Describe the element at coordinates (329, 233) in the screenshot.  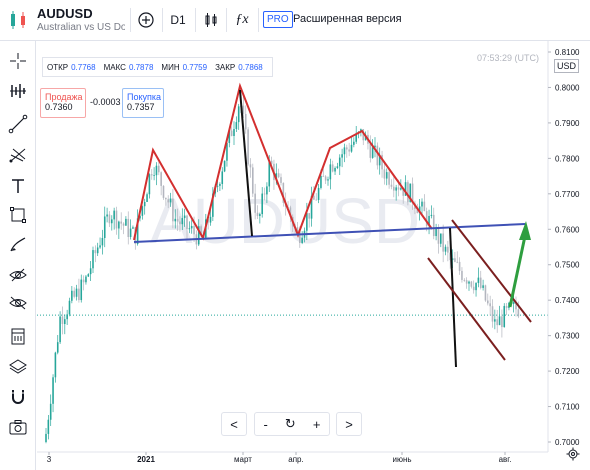
I see `neckline` at that location.